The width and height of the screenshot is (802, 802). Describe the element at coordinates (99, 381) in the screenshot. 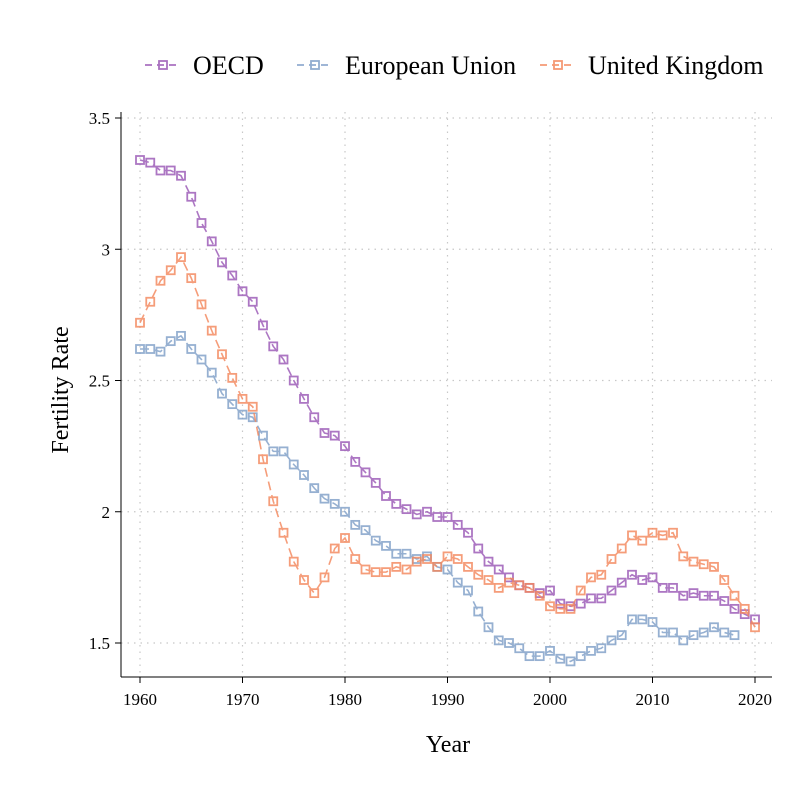

I see `y-tick-label: 2.5` at that location.